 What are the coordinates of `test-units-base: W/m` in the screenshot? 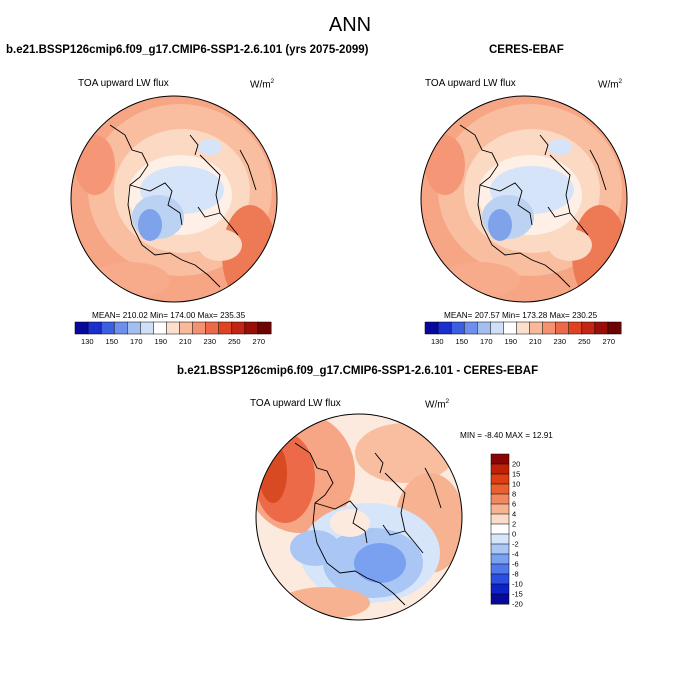 It's located at (260, 85).